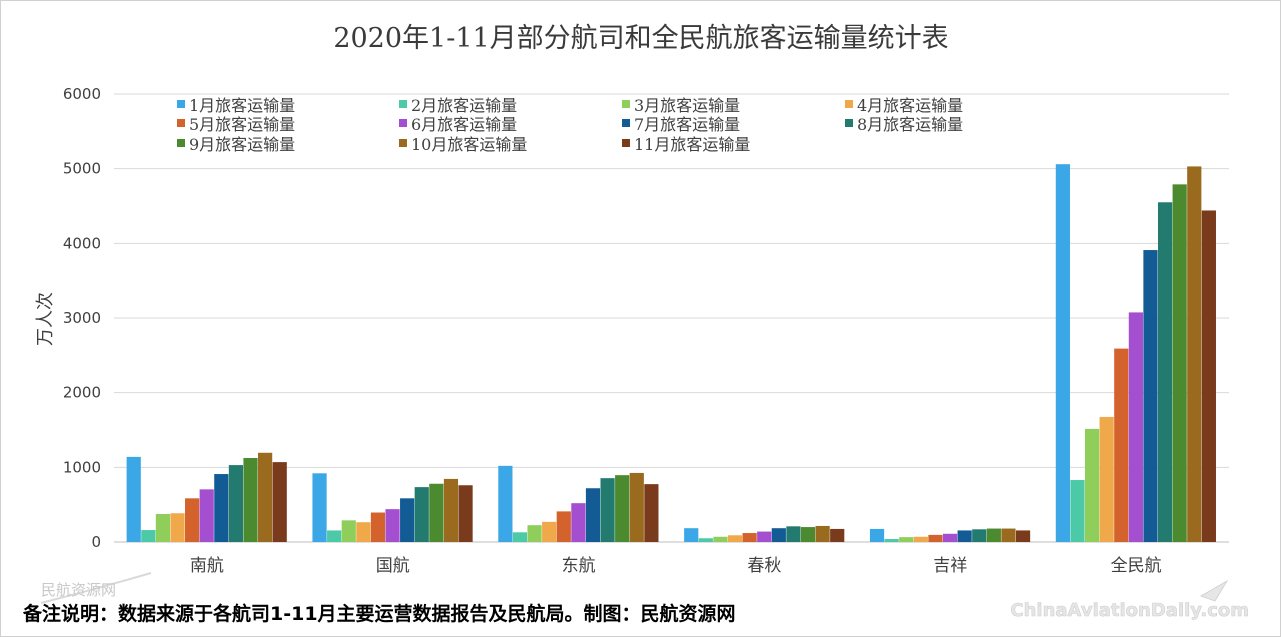 This screenshot has width=1281, height=638. I want to click on x-category-label: 东航, so click(579, 566).